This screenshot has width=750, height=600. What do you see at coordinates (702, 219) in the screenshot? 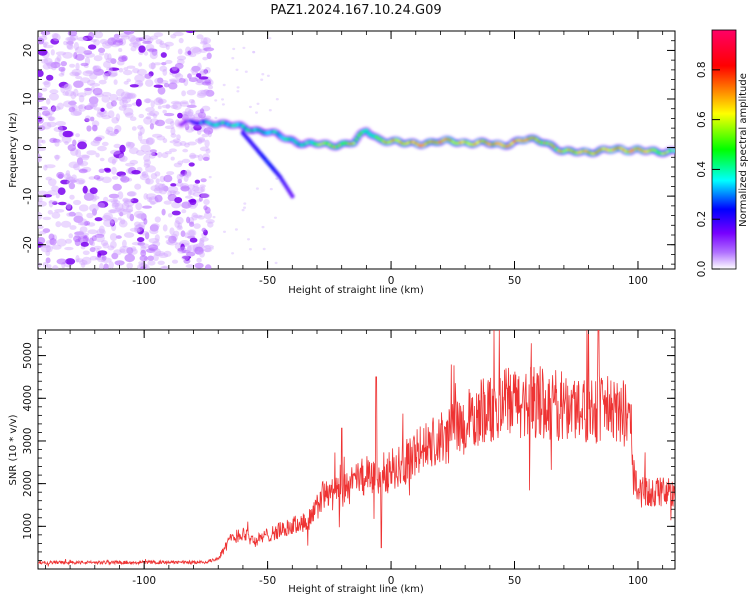
I see `colorbar-tick-label: 0.2` at bounding box center [702, 219].